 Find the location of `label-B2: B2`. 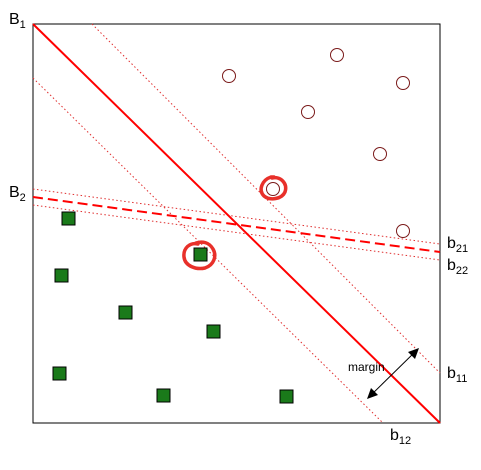

label-B2: B2 is located at coordinates (17, 194).